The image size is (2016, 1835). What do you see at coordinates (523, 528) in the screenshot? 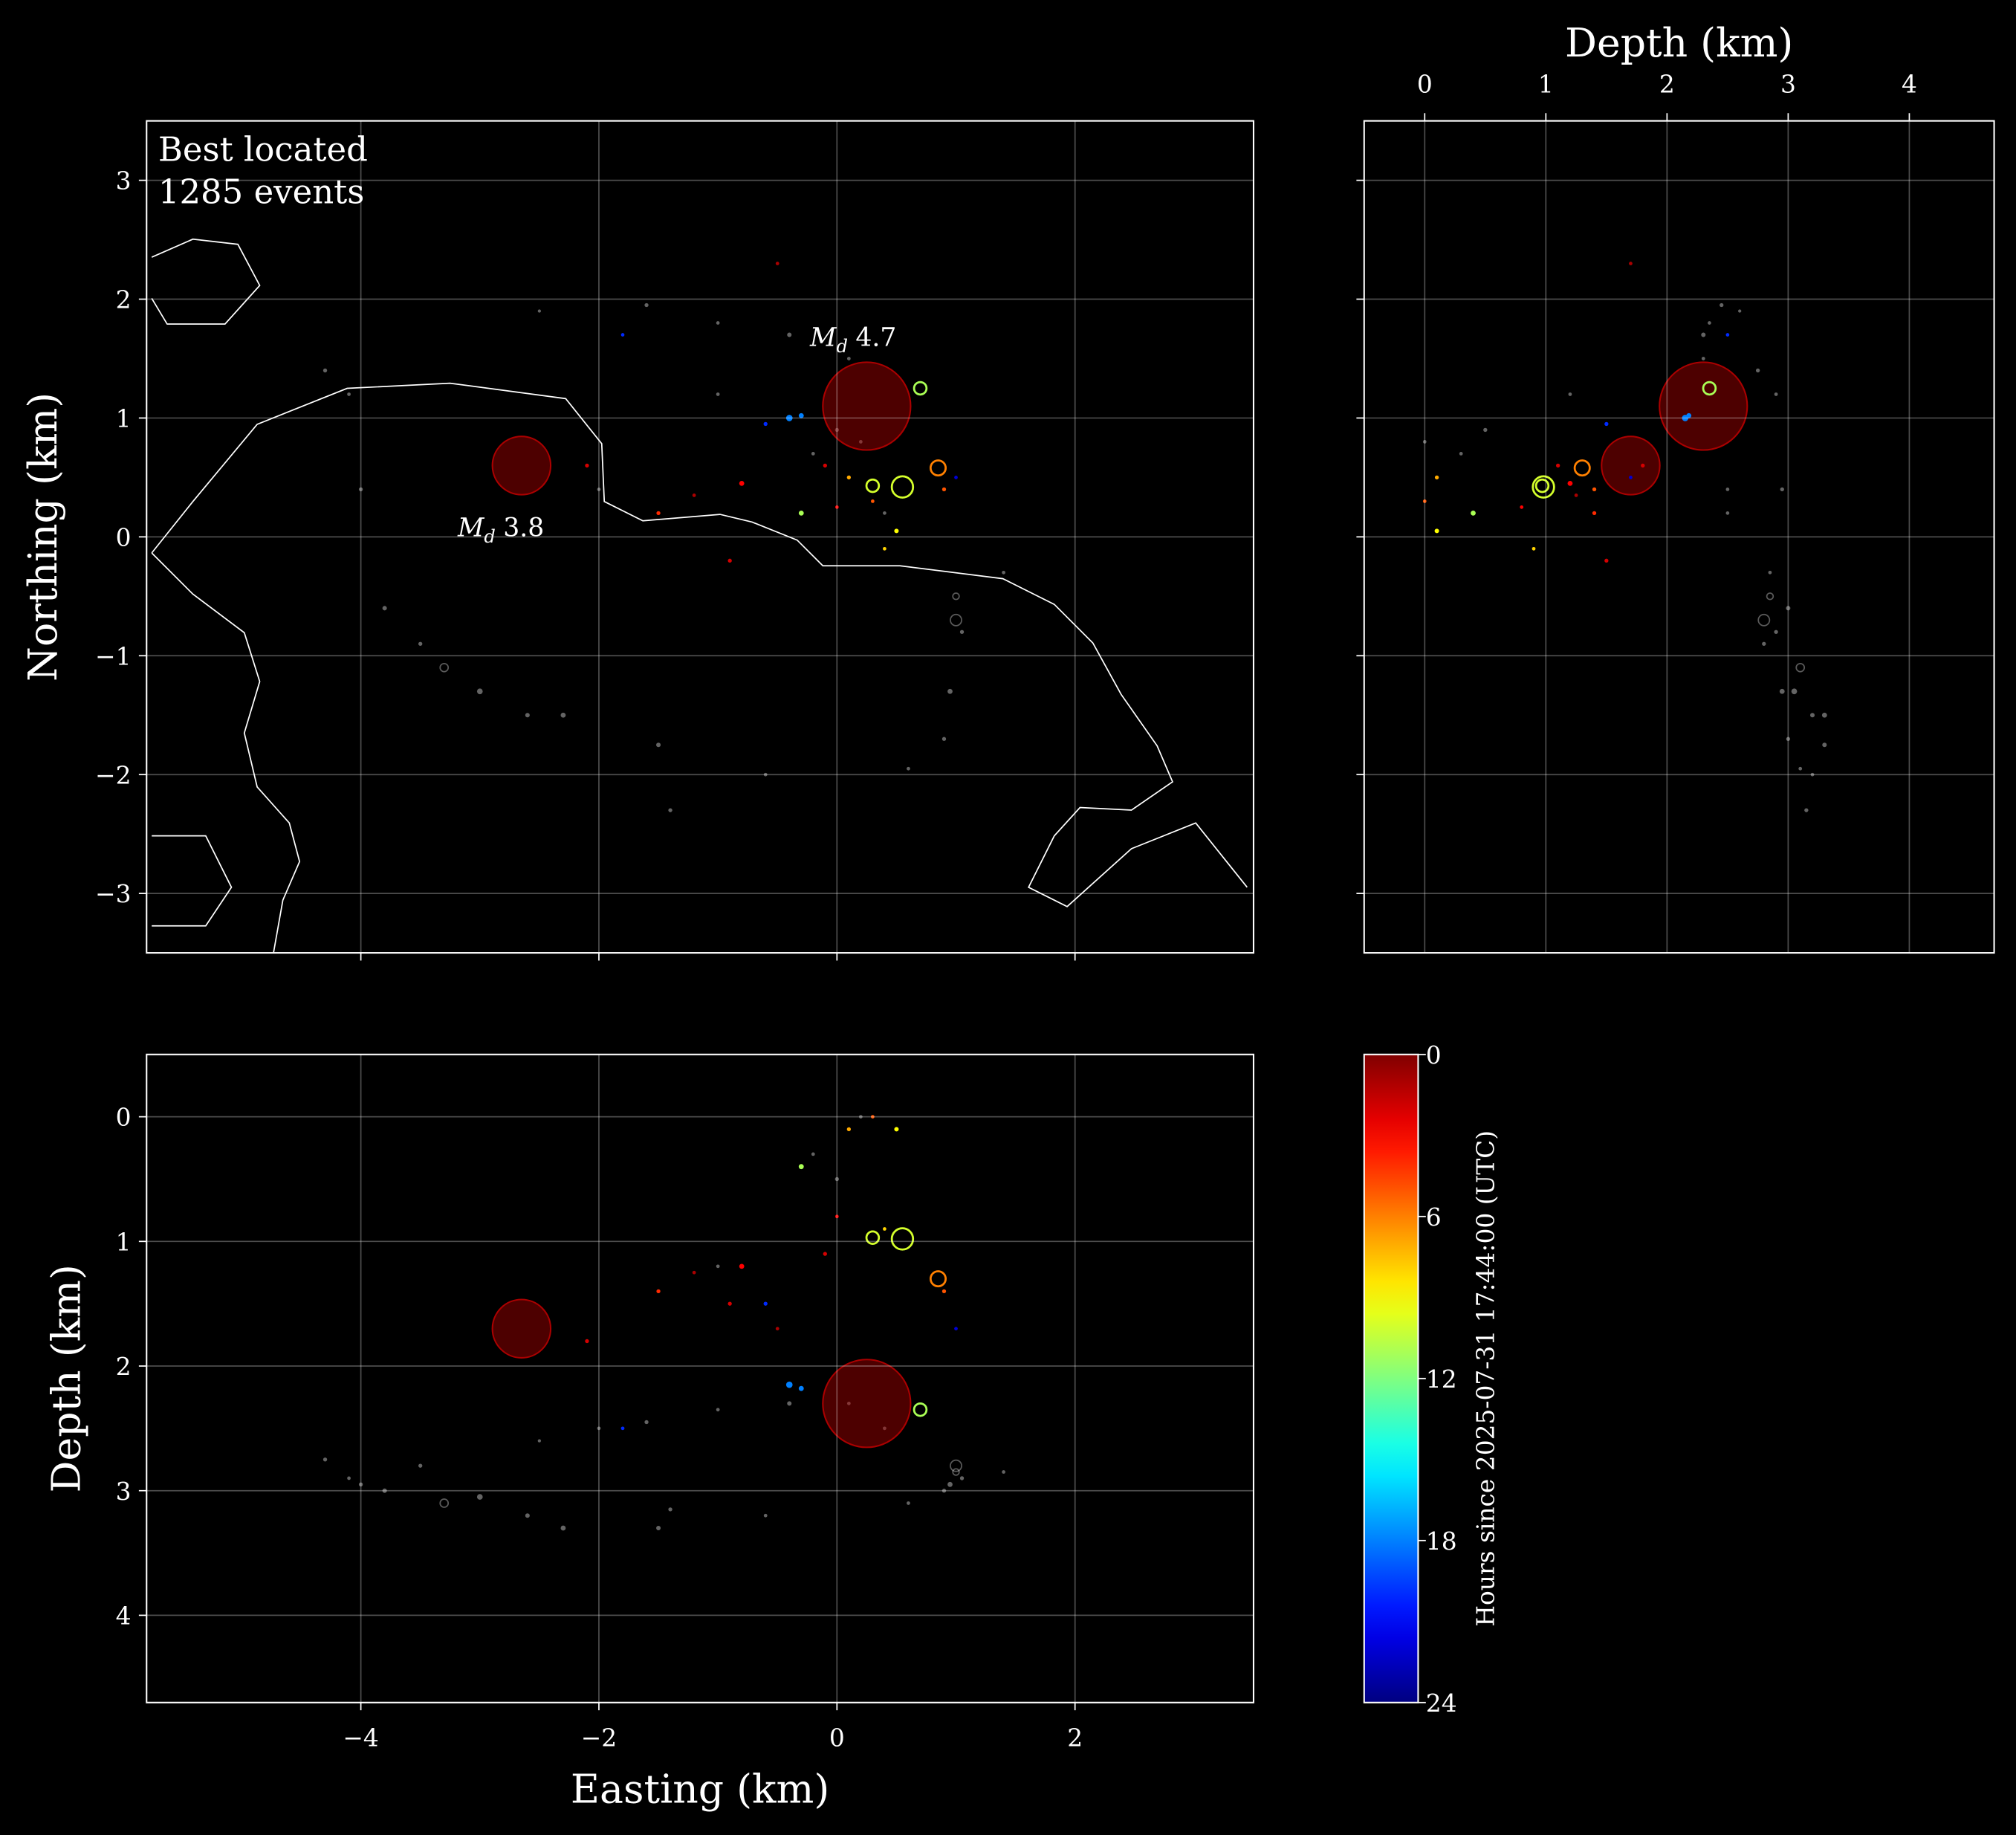
I see `magnitude-value: 3.8` at bounding box center [523, 528].